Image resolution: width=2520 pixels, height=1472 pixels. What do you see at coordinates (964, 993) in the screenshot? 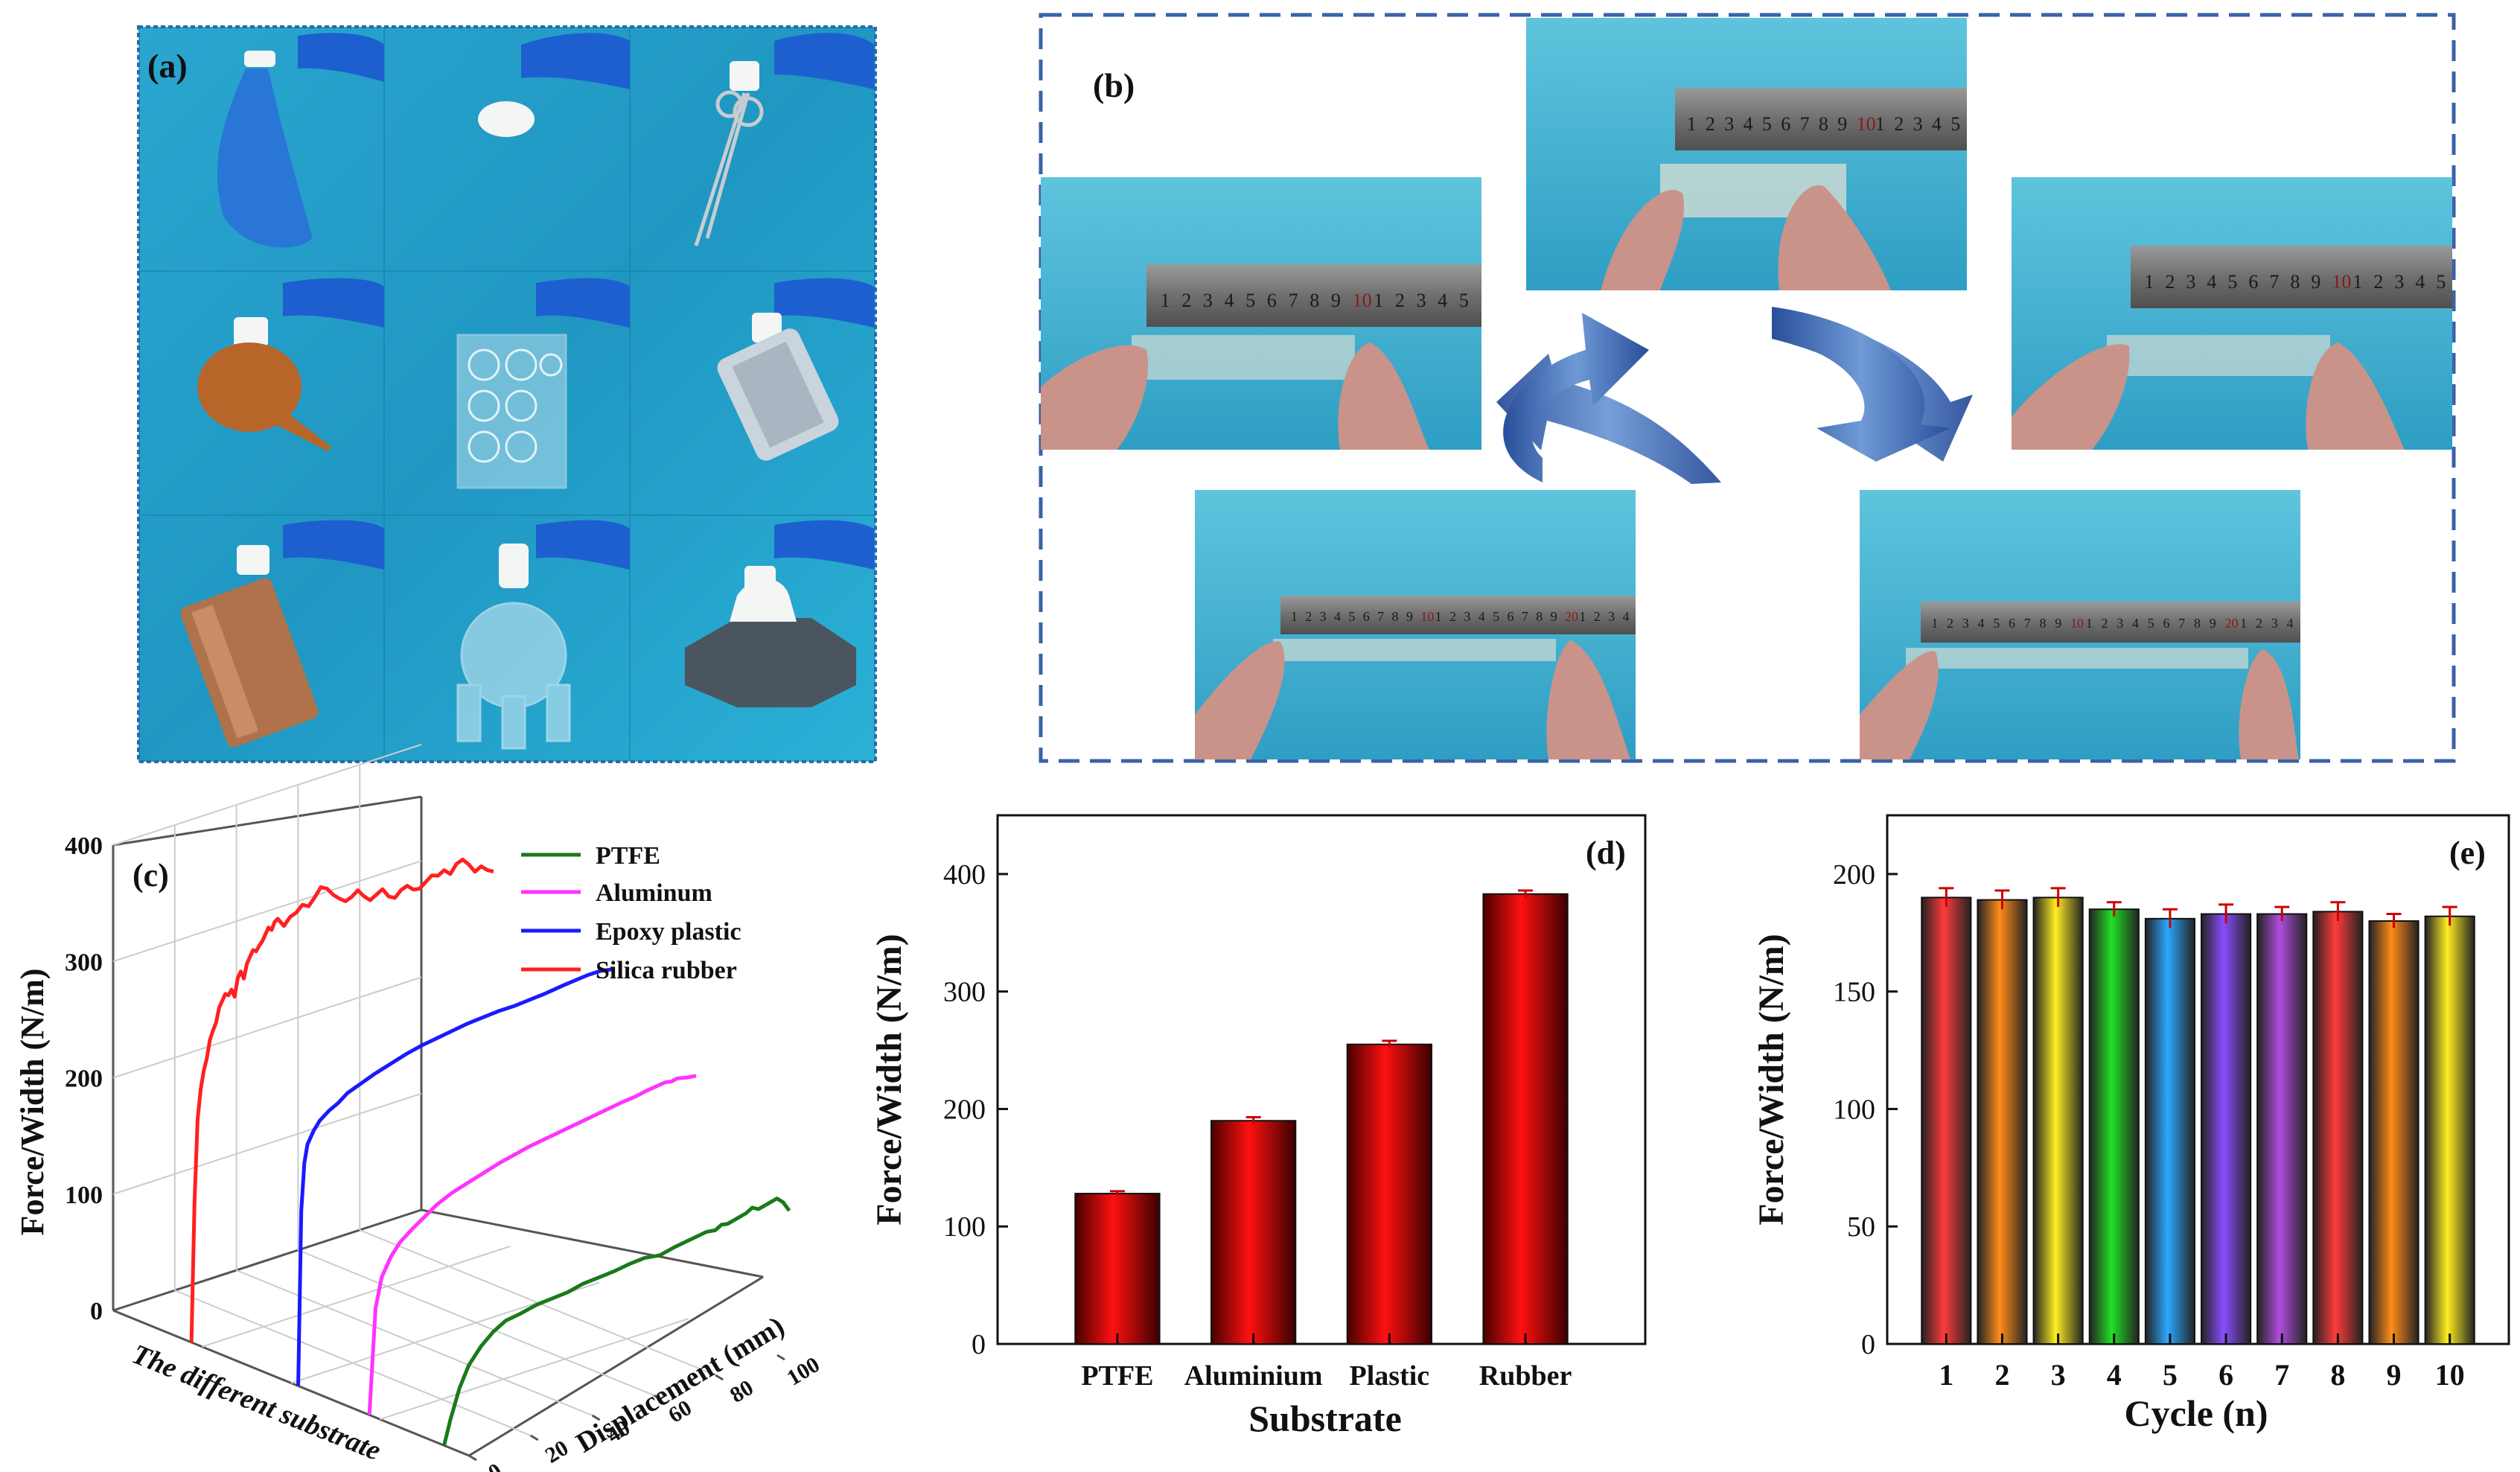
I see `y-tick-label: 300` at bounding box center [964, 993].